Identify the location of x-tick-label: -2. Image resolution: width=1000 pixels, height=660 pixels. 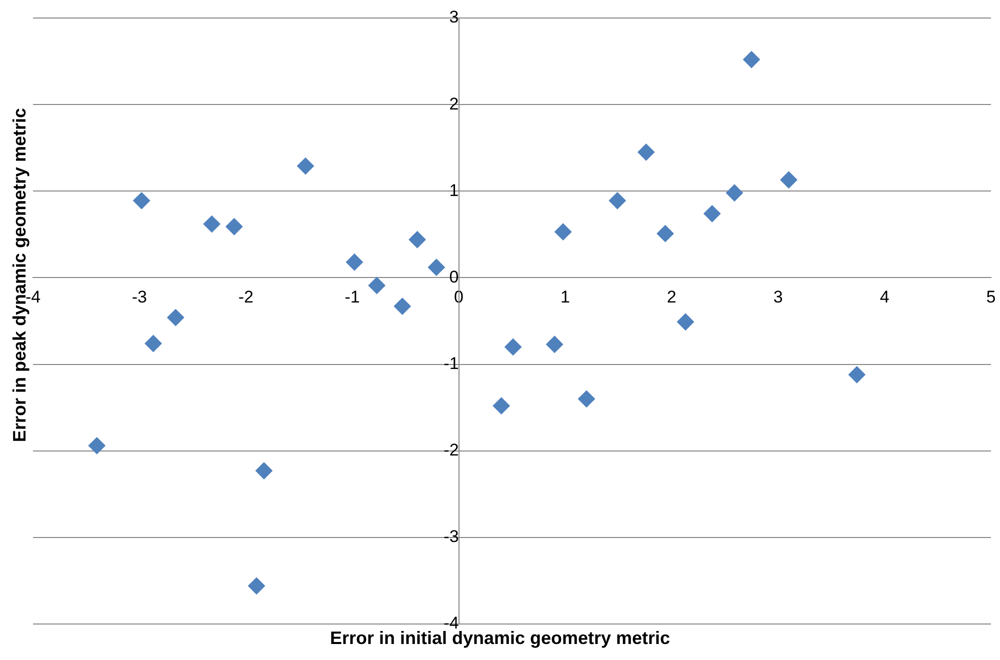
(246, 297).